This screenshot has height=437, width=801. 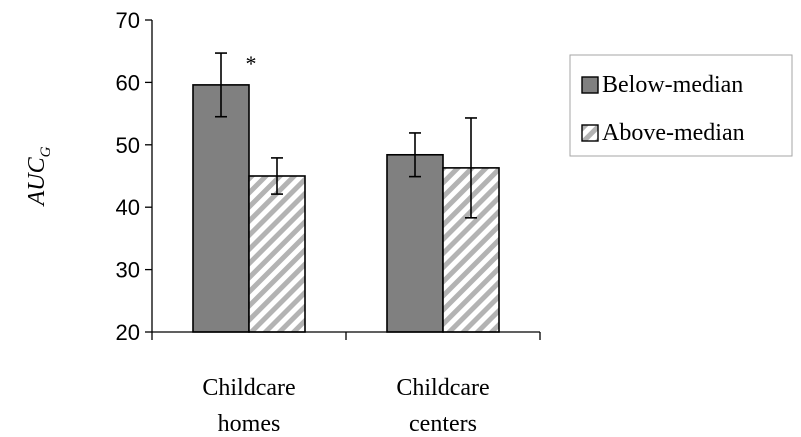 What do you see at coordinates (672, 85) in the screenshot?
I see `legend-label: Below-median` at bounding box center [672, 85].